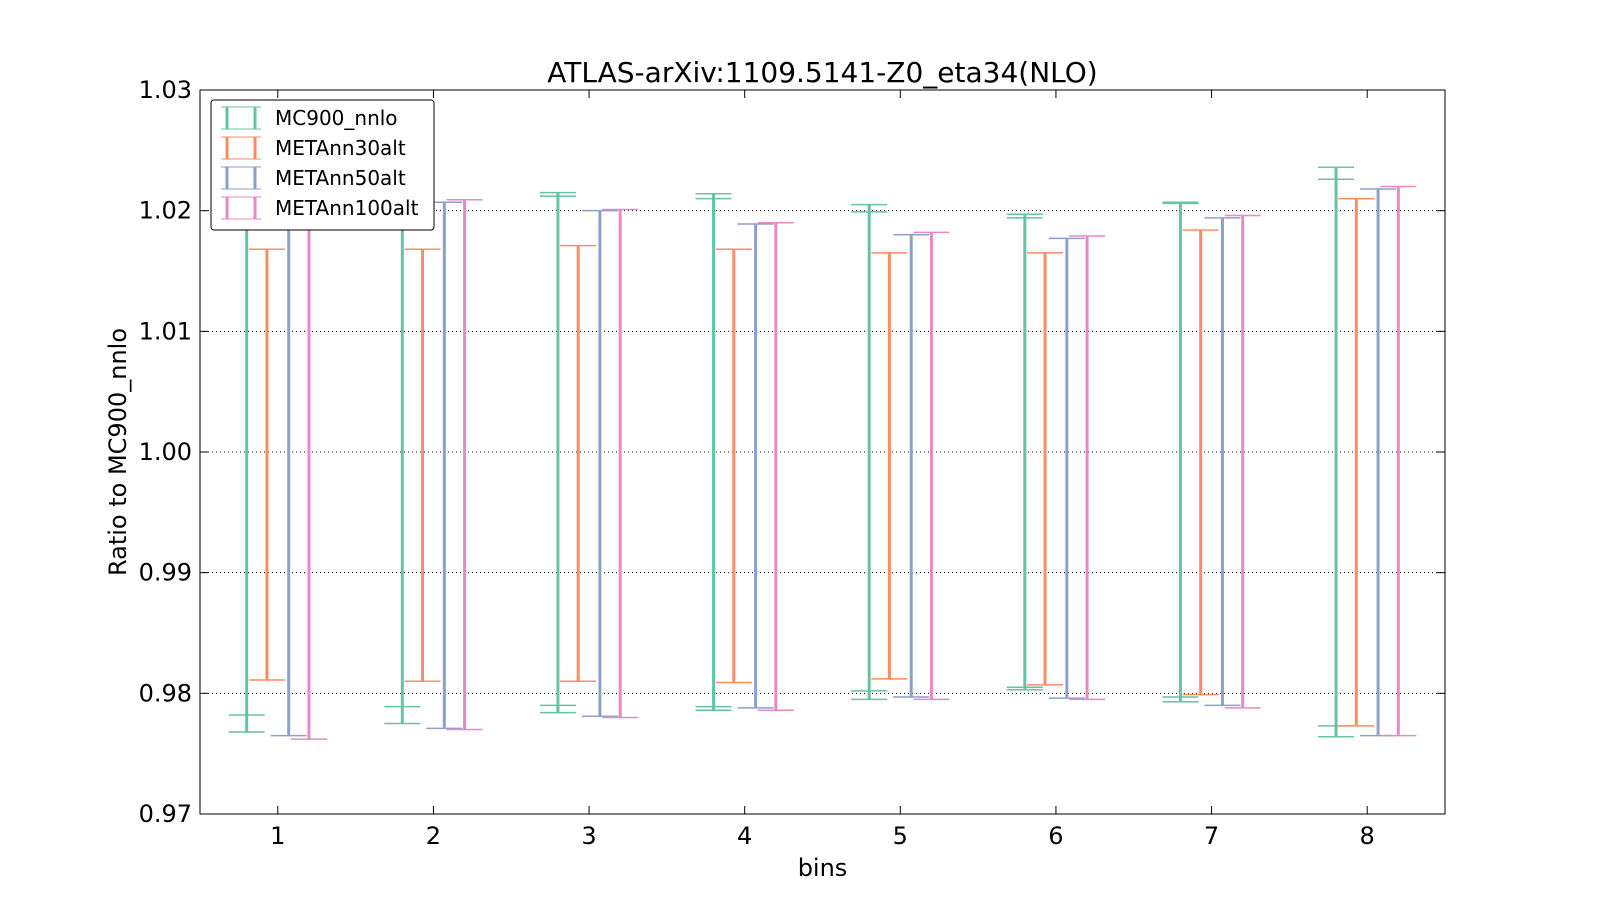 Image resolution: width=1600 pixels, height=900 pixels. I want to click on legend-box, so click(322, 165).